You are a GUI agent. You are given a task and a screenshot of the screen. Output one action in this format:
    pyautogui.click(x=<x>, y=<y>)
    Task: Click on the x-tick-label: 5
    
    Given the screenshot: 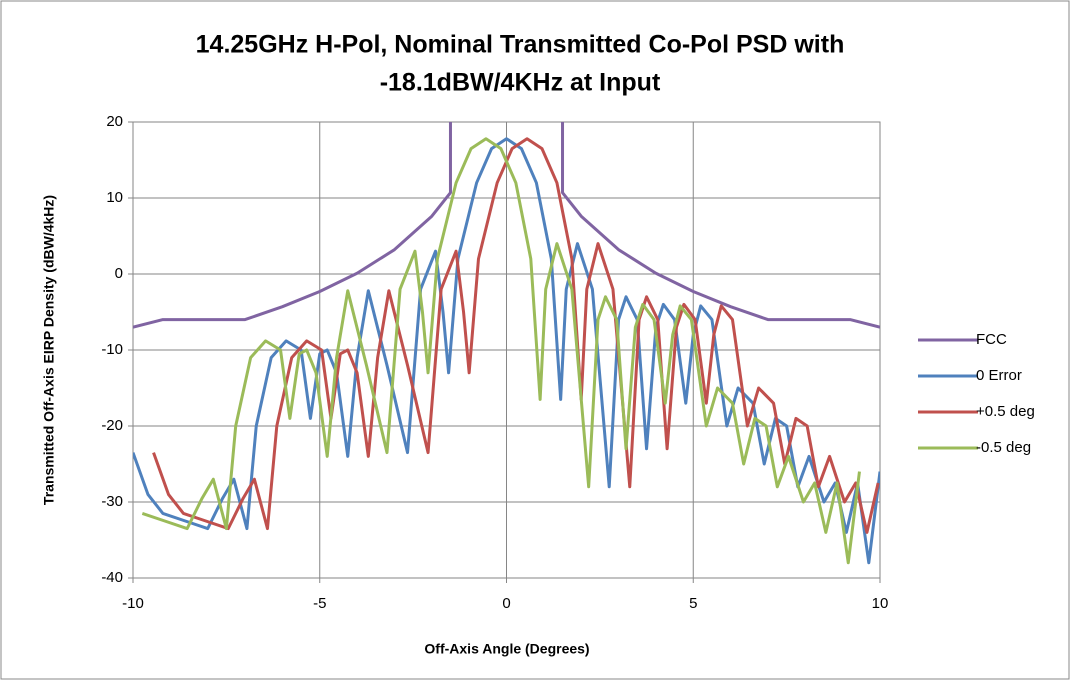 What is the action you would take?
    pyautogui.click(x=693, y=603)
    